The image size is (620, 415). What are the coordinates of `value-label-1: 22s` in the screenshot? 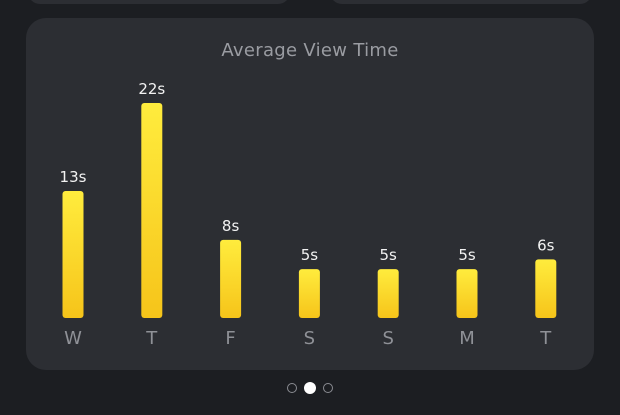 It's located at (151, 89).